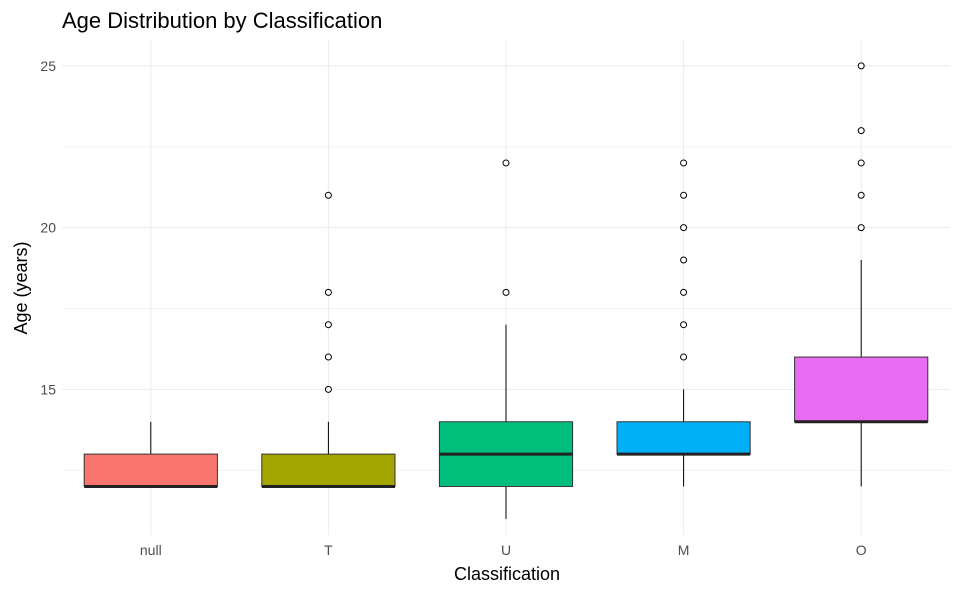 The width and height of the screenshot is (962, 594). What do you see at coordinates (506, 550) in the screenshot?
I see `x-tick-label: U` at bounding box center [506, 550].